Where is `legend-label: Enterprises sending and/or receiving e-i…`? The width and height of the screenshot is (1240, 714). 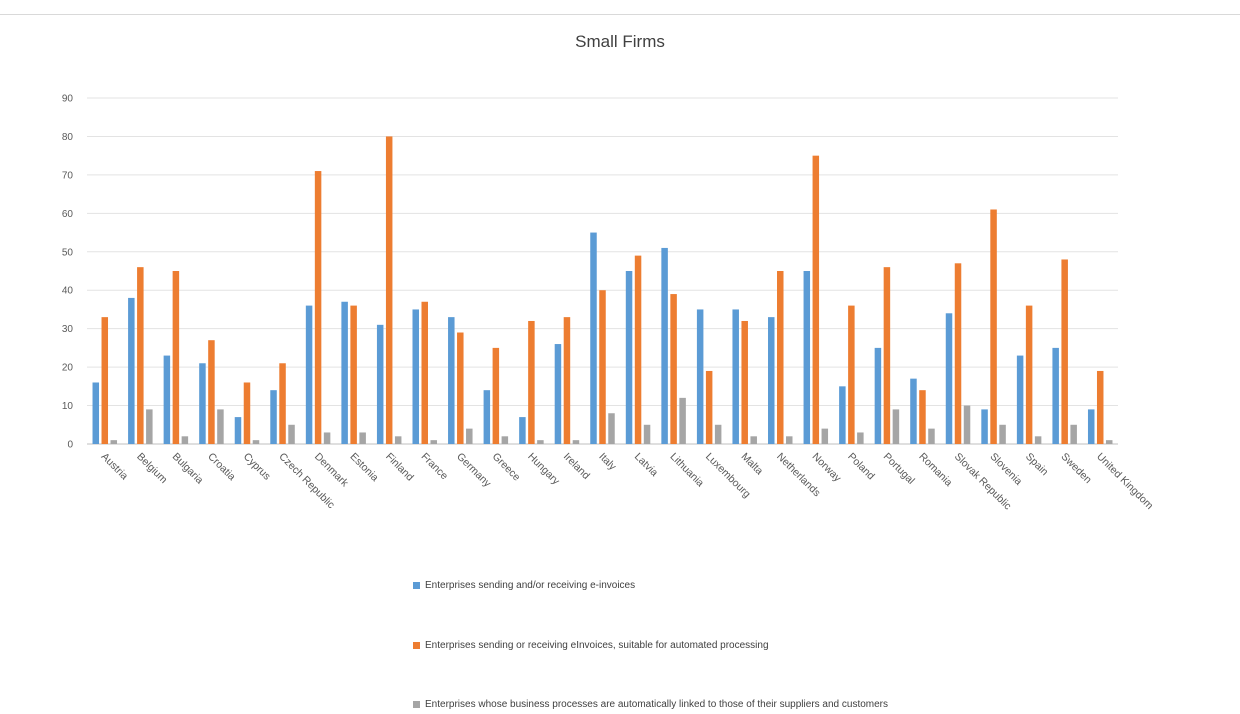 legend-label: Enterprises sending and/or receiving e-i… is located at coordinates (530, 585).